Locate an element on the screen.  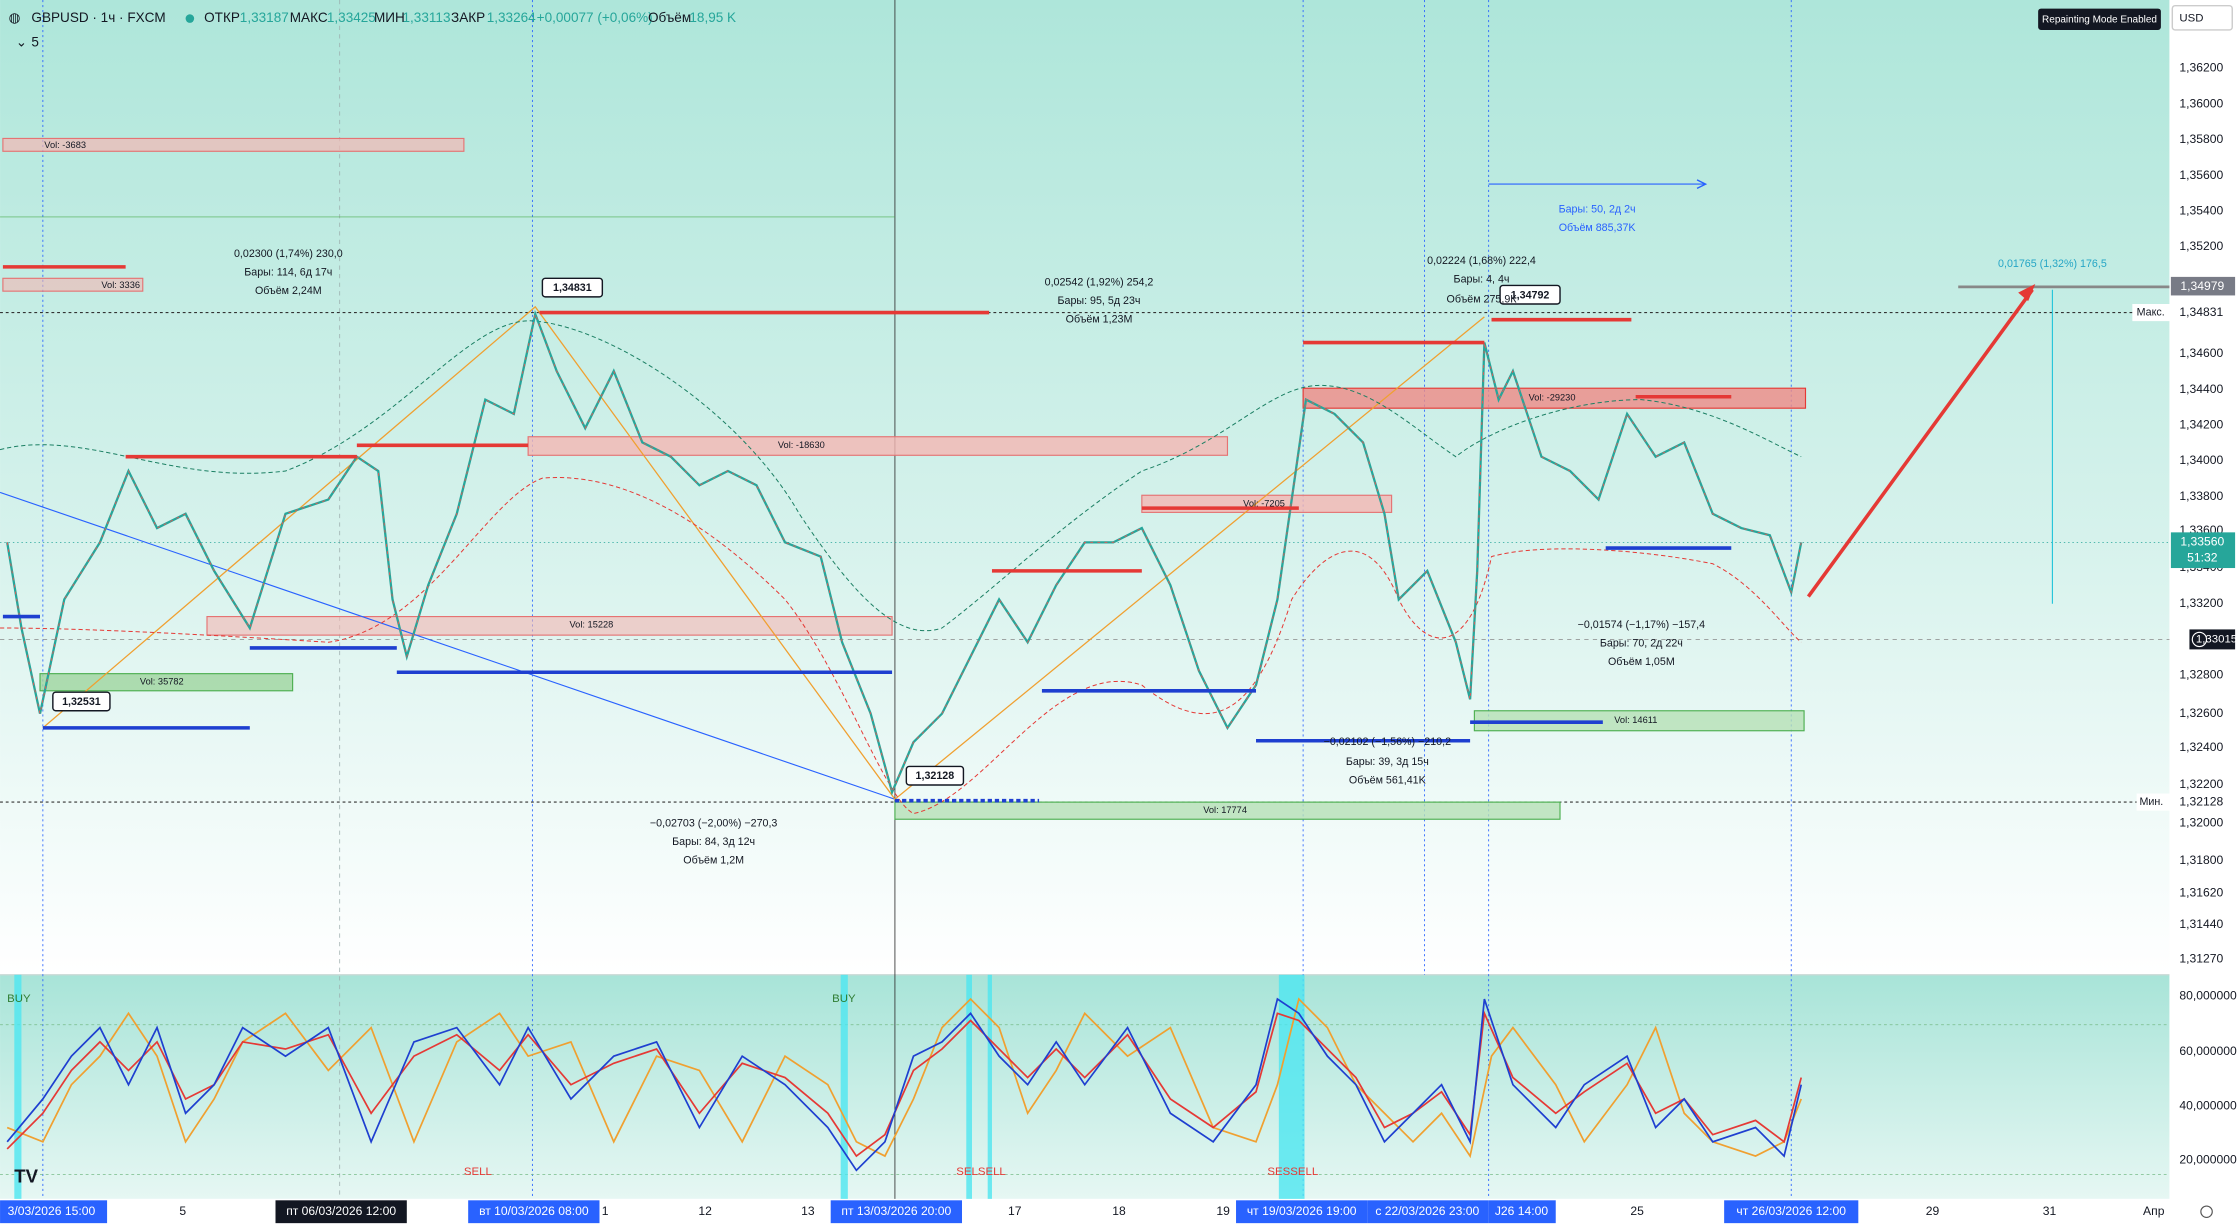
time-tick: Апр is located at coordinates (2154, 1211).